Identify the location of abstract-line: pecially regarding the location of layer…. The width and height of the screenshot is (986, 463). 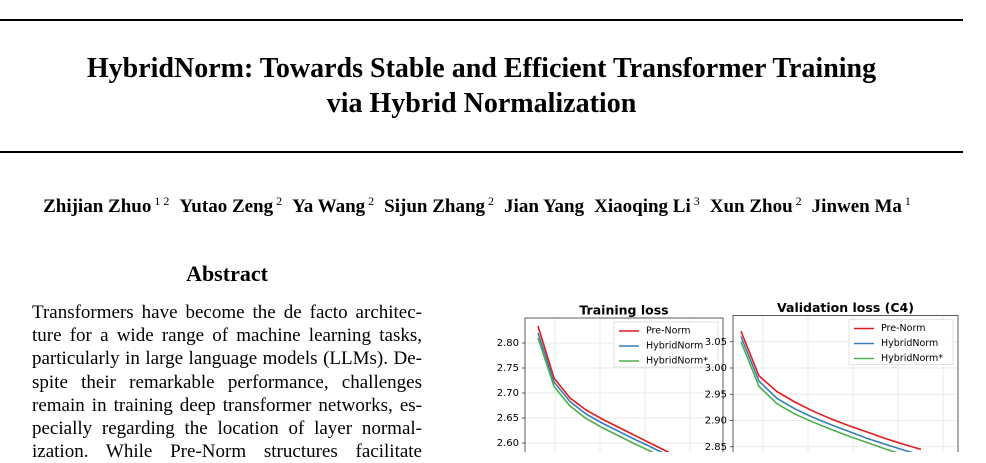
(227, 429).